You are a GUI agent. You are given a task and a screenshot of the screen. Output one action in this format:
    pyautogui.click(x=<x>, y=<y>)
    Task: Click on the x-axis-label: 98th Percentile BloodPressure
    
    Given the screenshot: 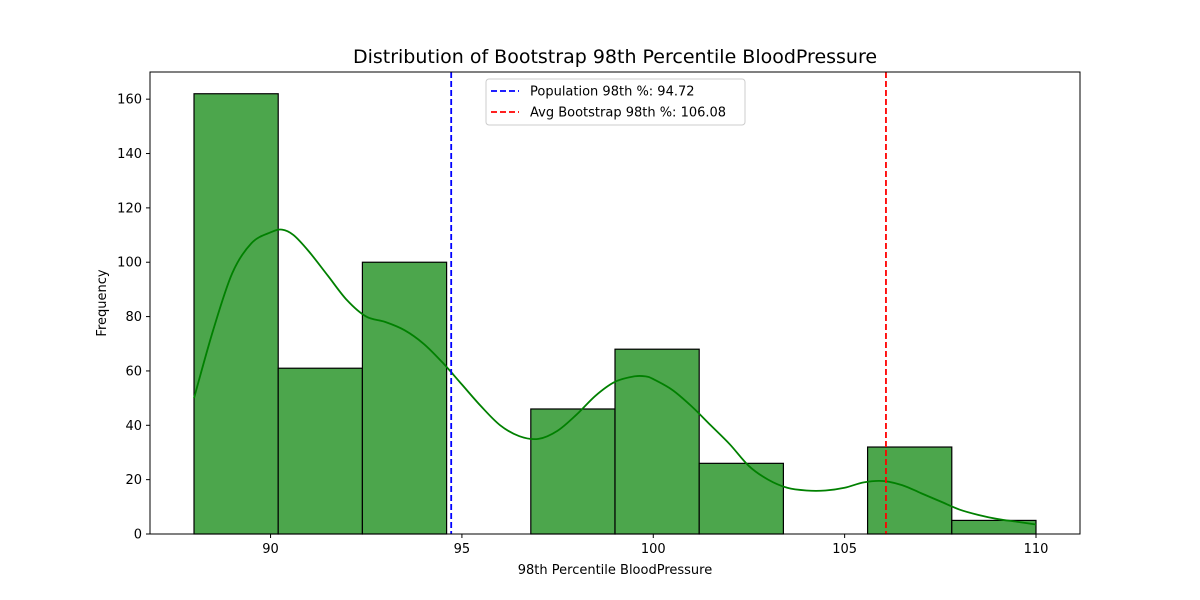 What is the action you would take?
    pyautogui.click(x=615, y=570)
    